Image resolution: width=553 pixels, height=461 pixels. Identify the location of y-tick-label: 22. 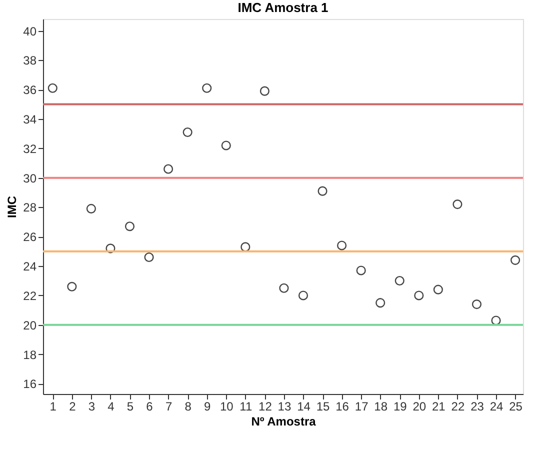
(30, 295).